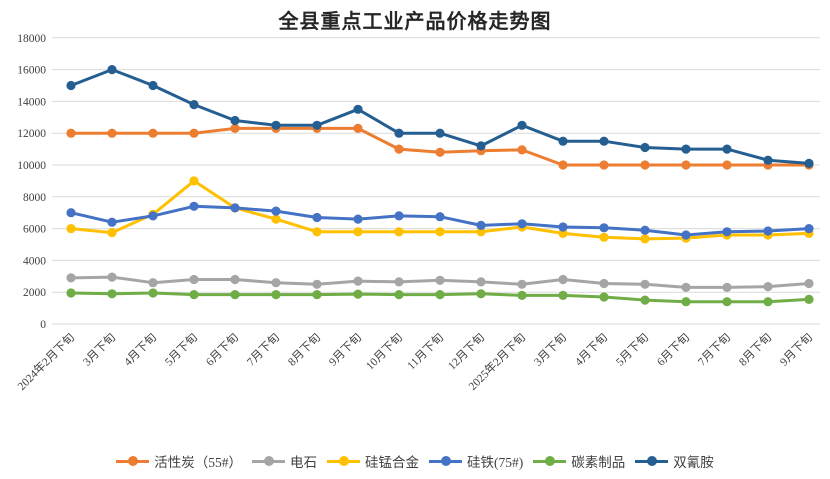 The width and height of the screenshot is (830, 479). Describe the element at coordinates (34, 198) in the screenshot. I see `y-tick-label: 8000` at that location.